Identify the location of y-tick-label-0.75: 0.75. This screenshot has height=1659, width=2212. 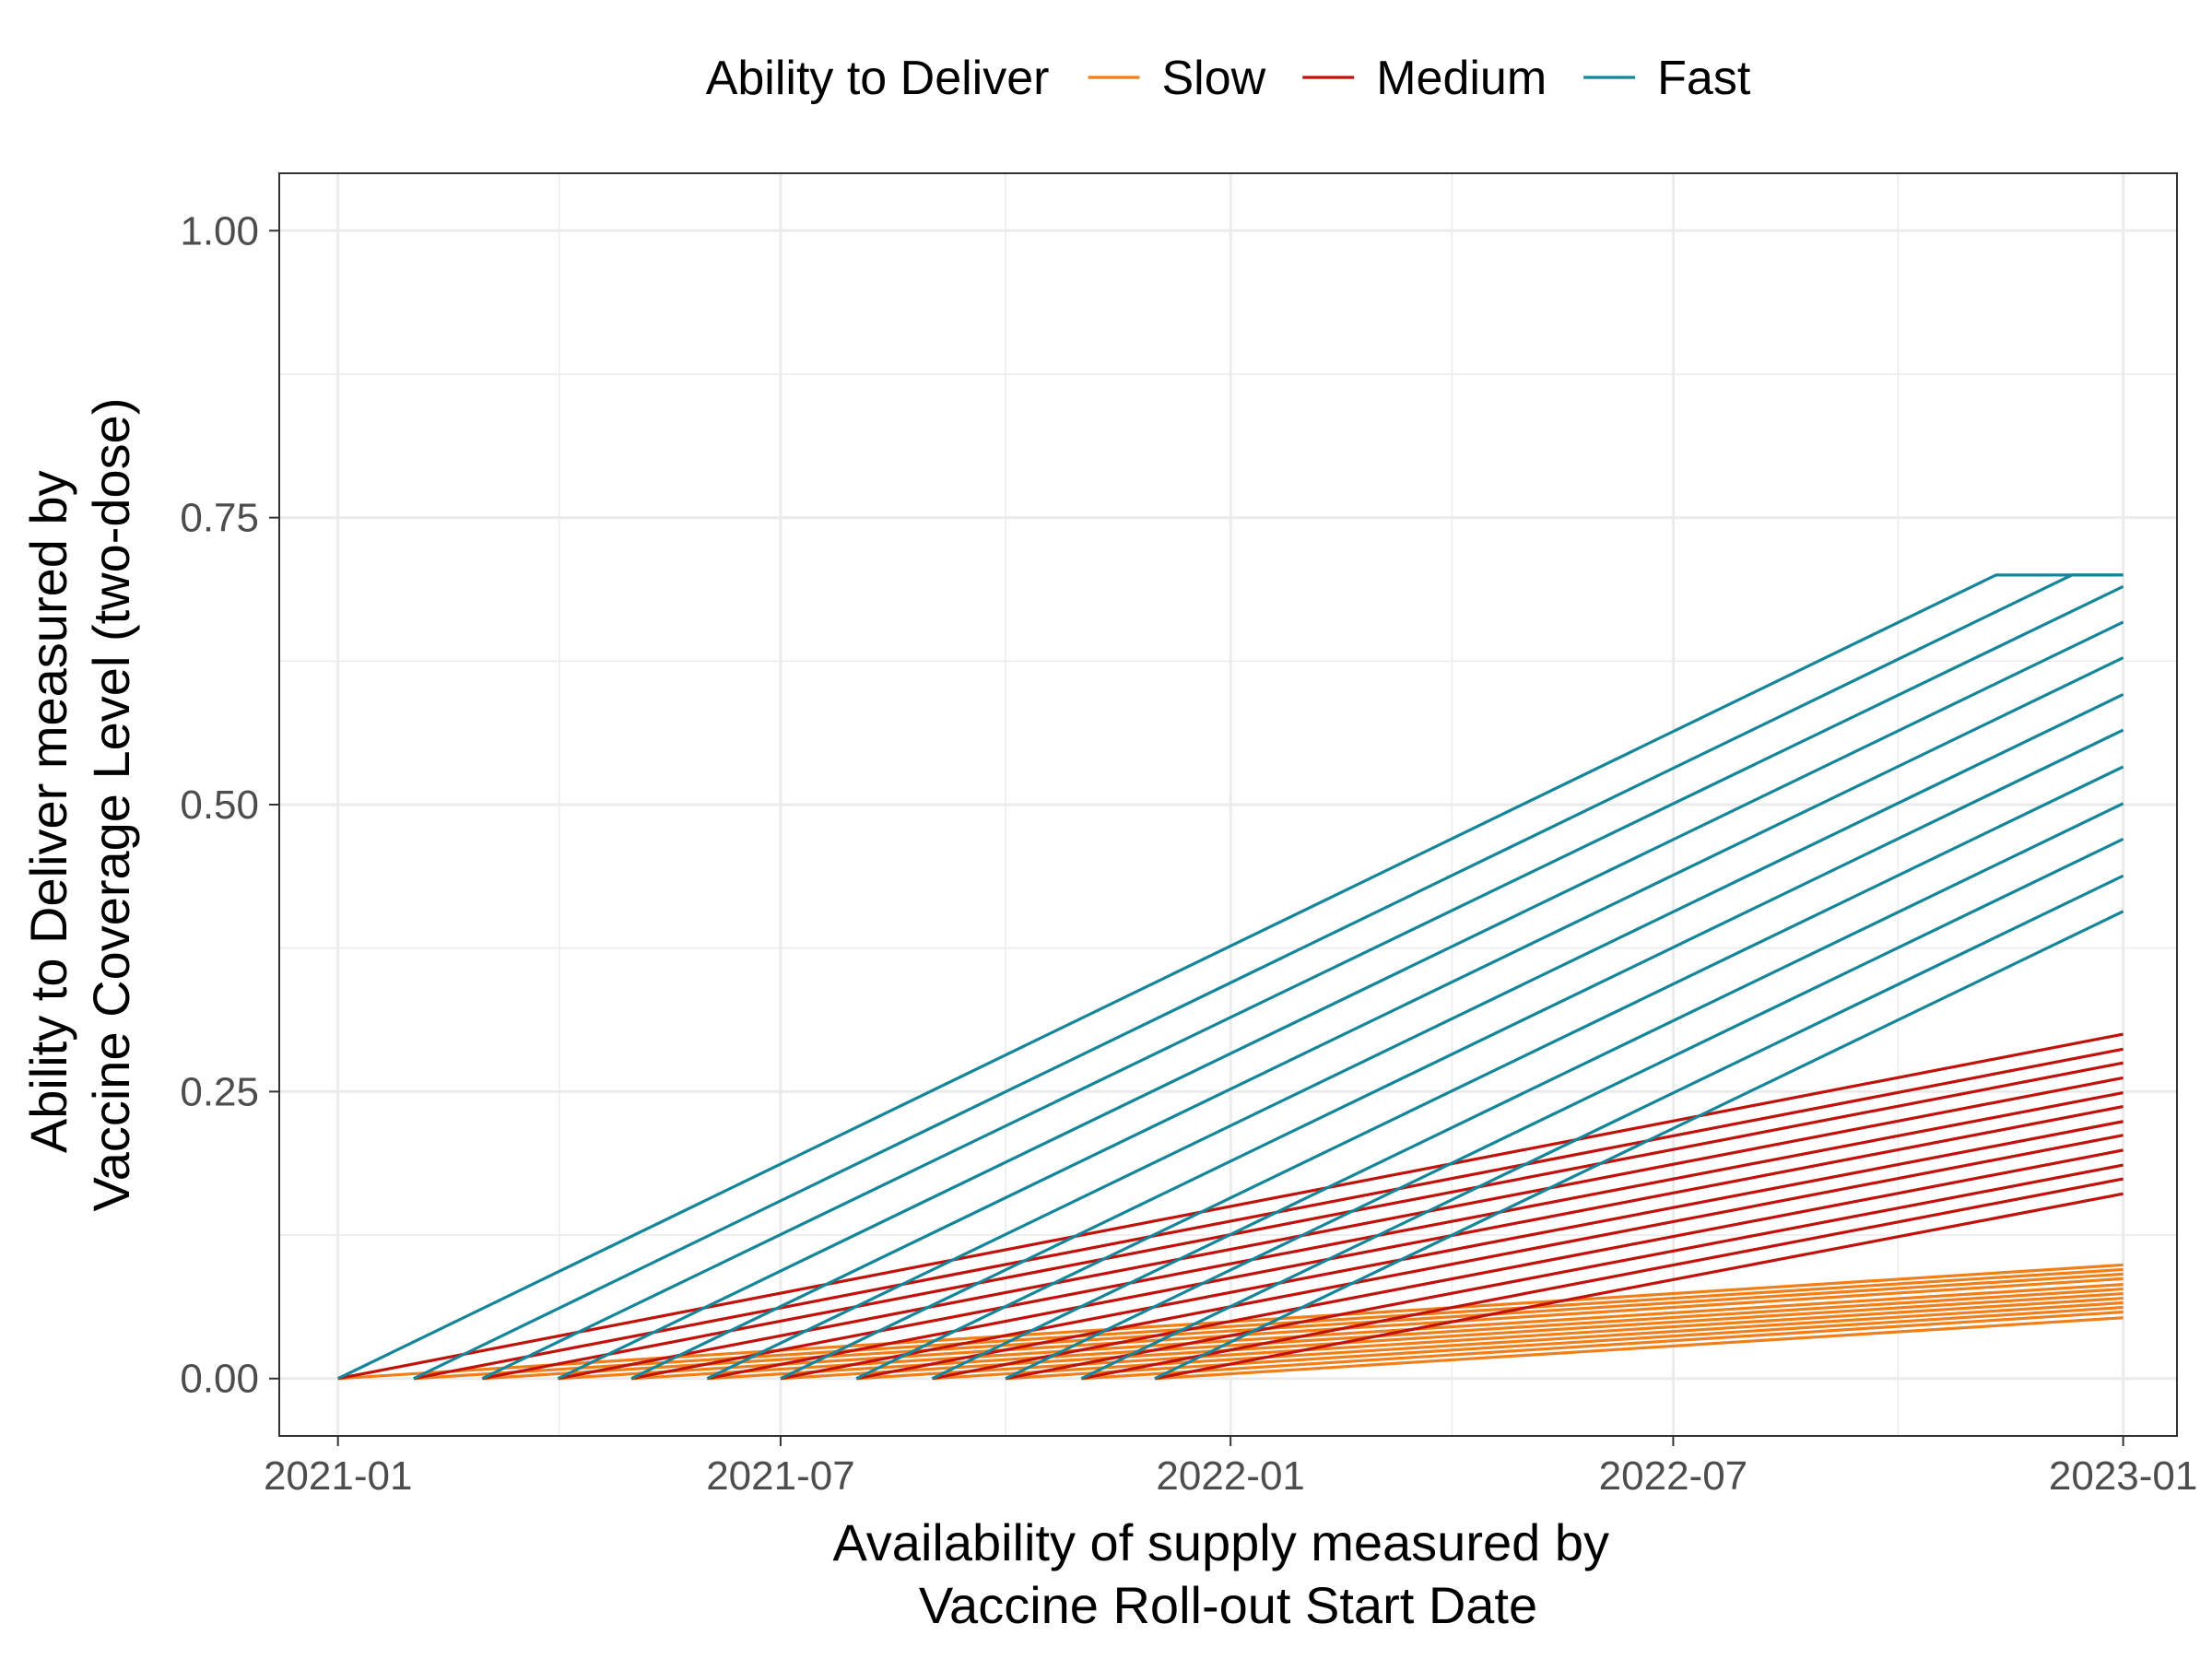
(219, 518).